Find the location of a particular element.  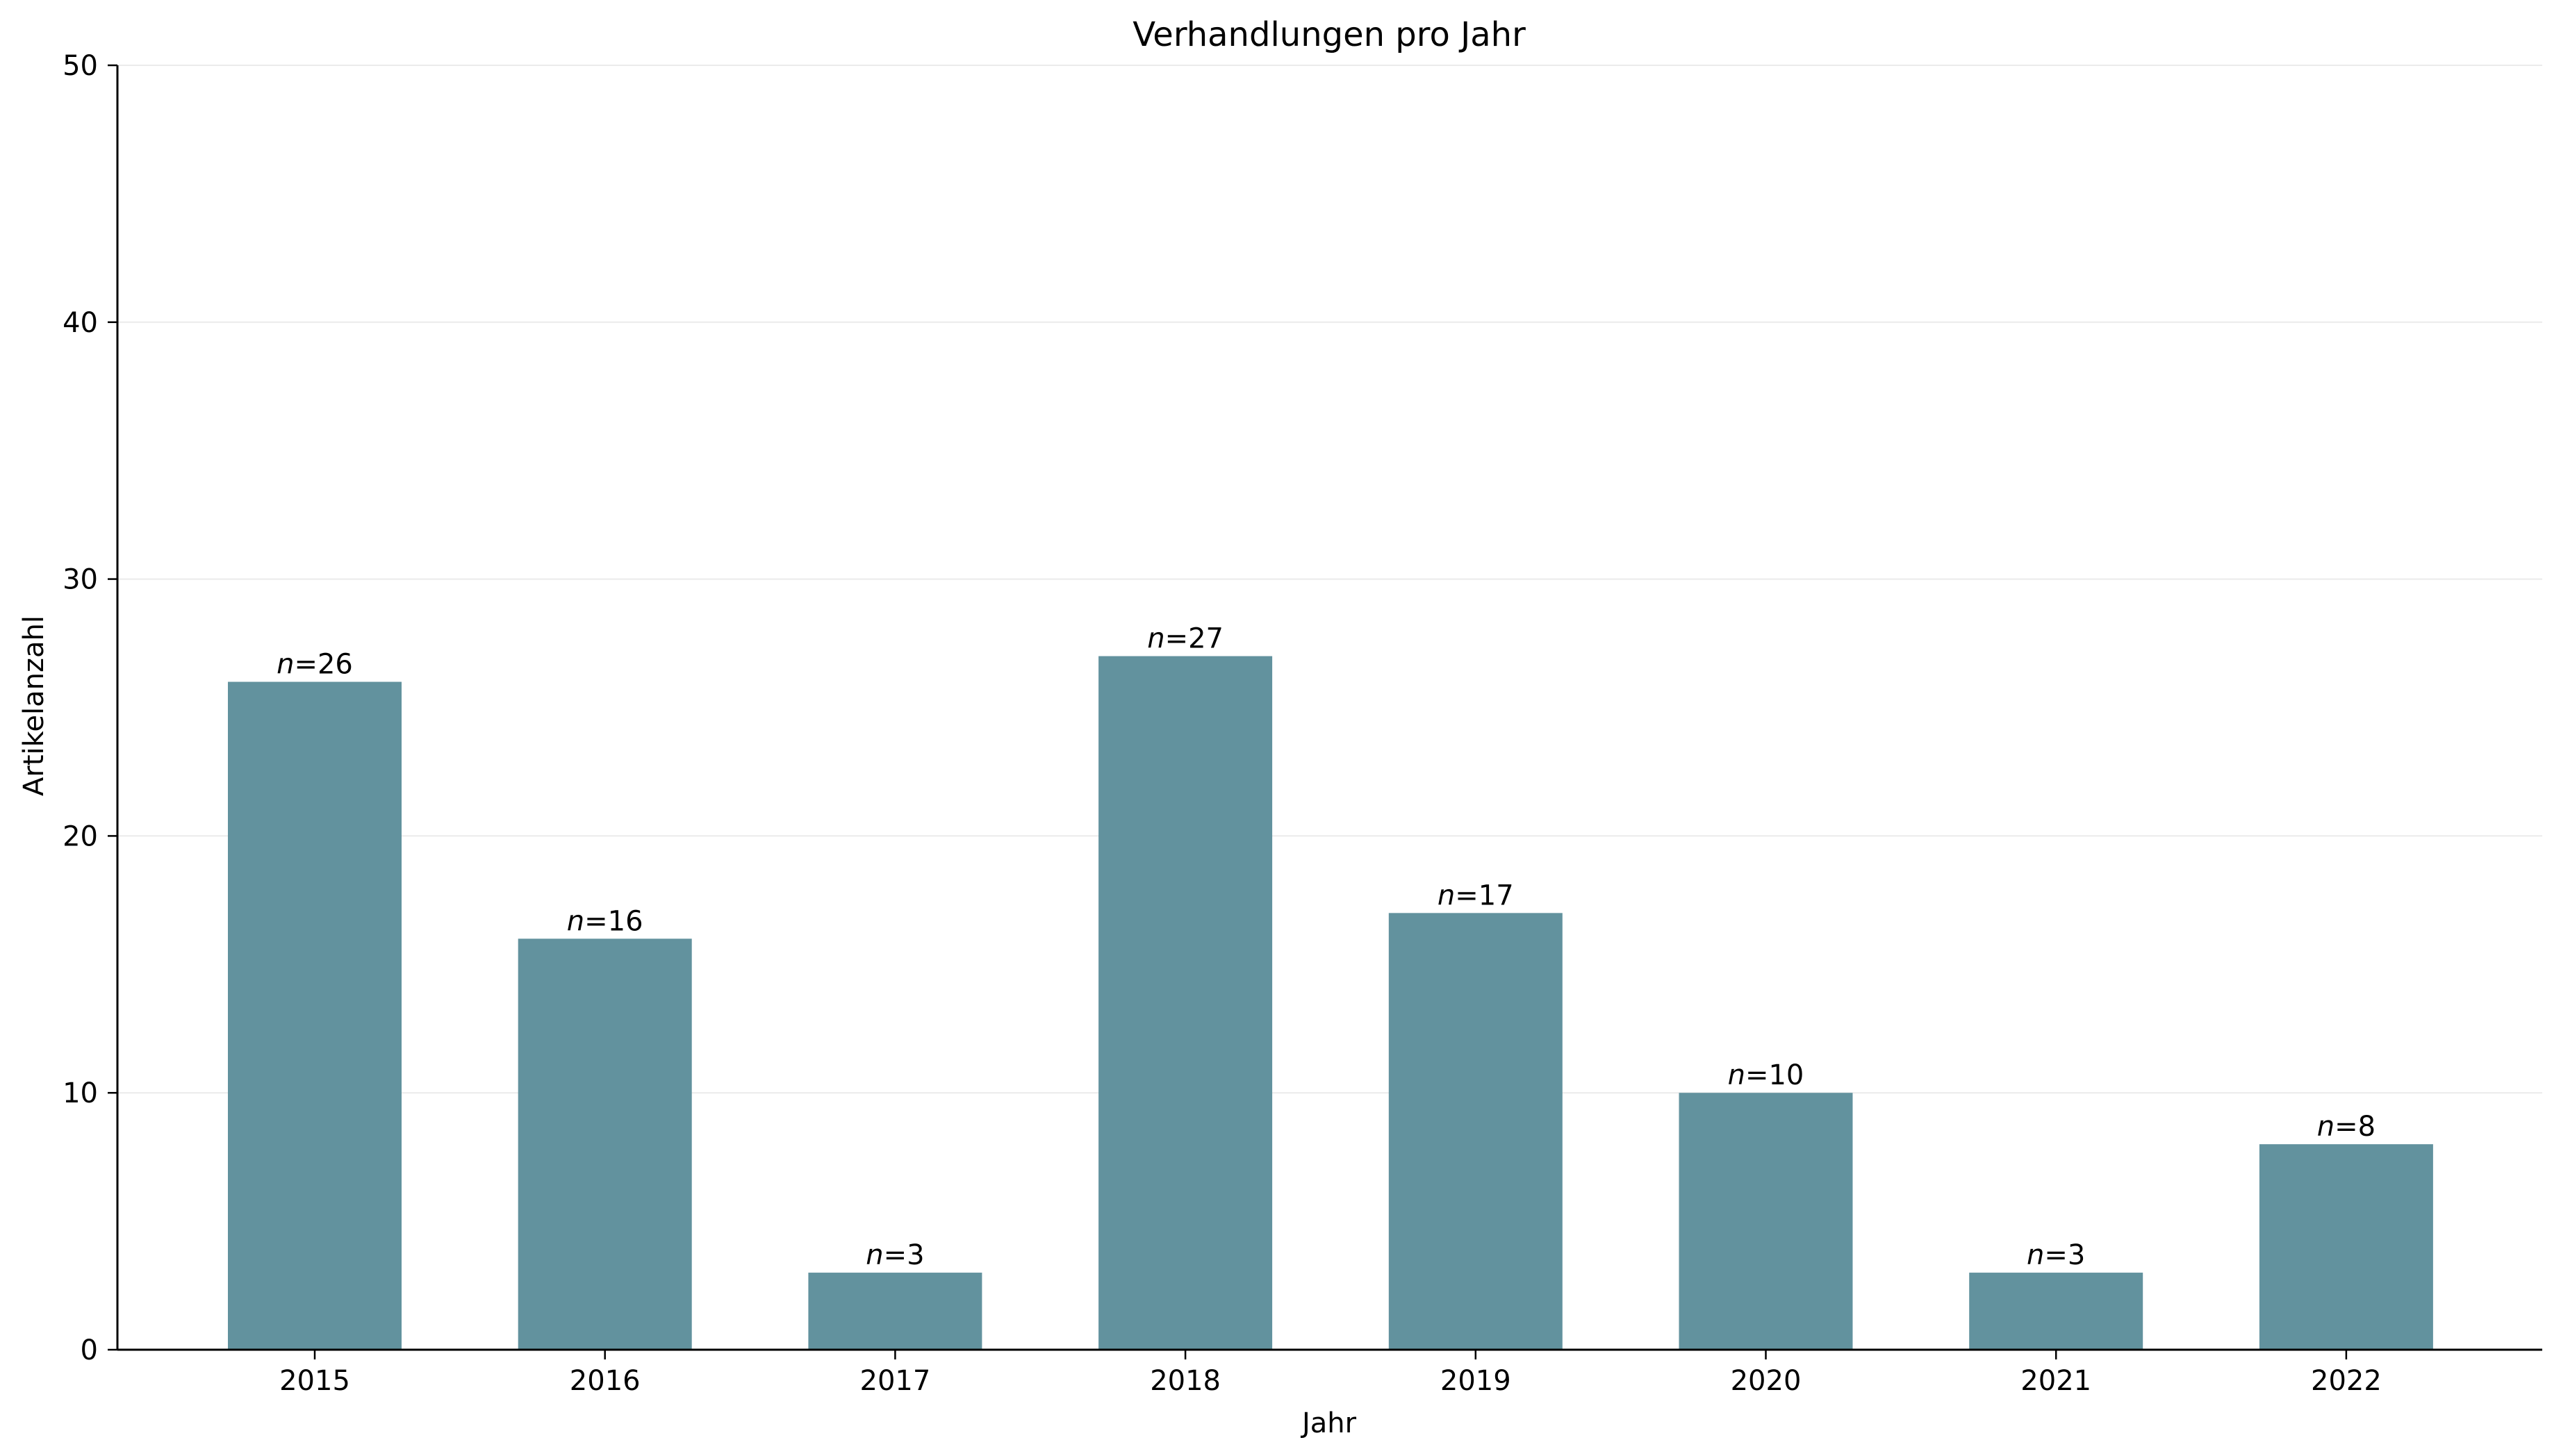

data-label-2017: n=3 is located at coordinates (895, 1255).